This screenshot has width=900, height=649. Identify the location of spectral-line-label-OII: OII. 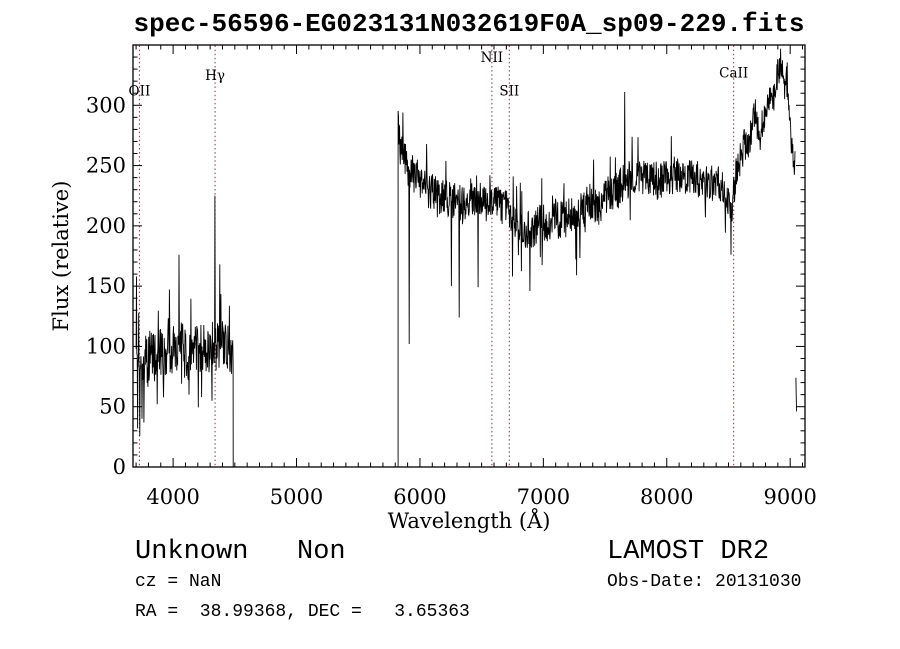
(140, 92).